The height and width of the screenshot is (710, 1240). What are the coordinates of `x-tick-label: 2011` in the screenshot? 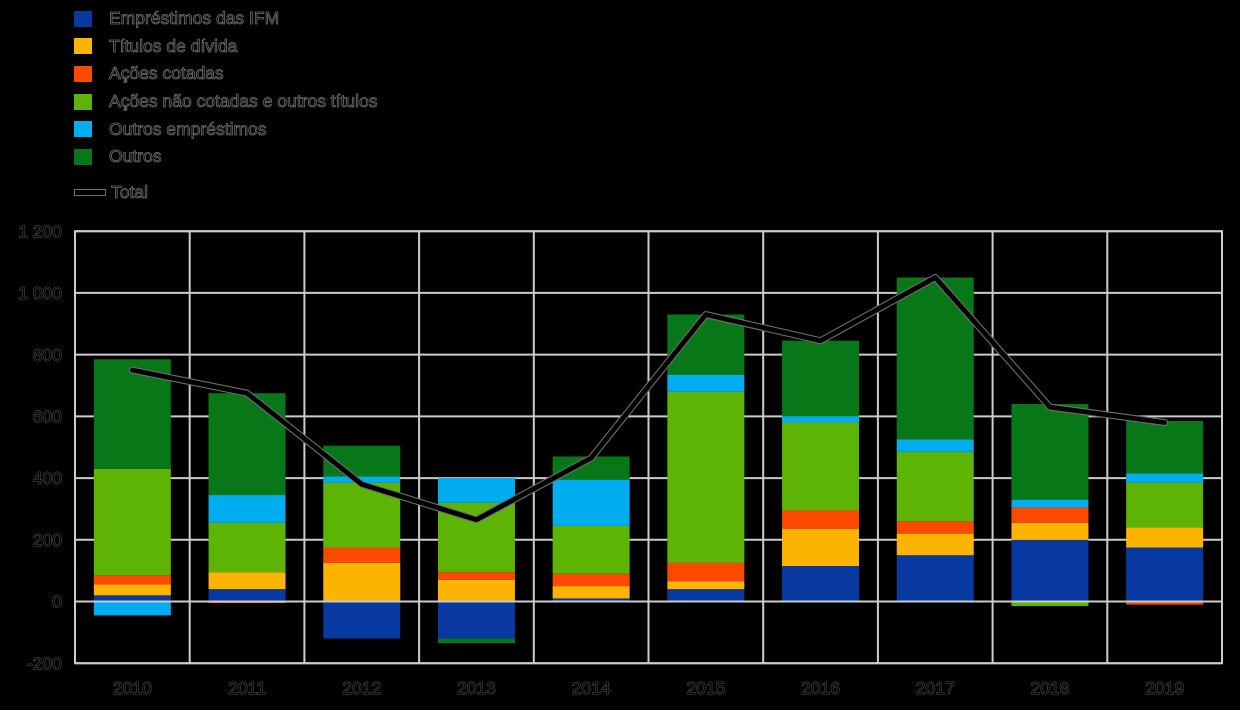 It's located at (247, 688).